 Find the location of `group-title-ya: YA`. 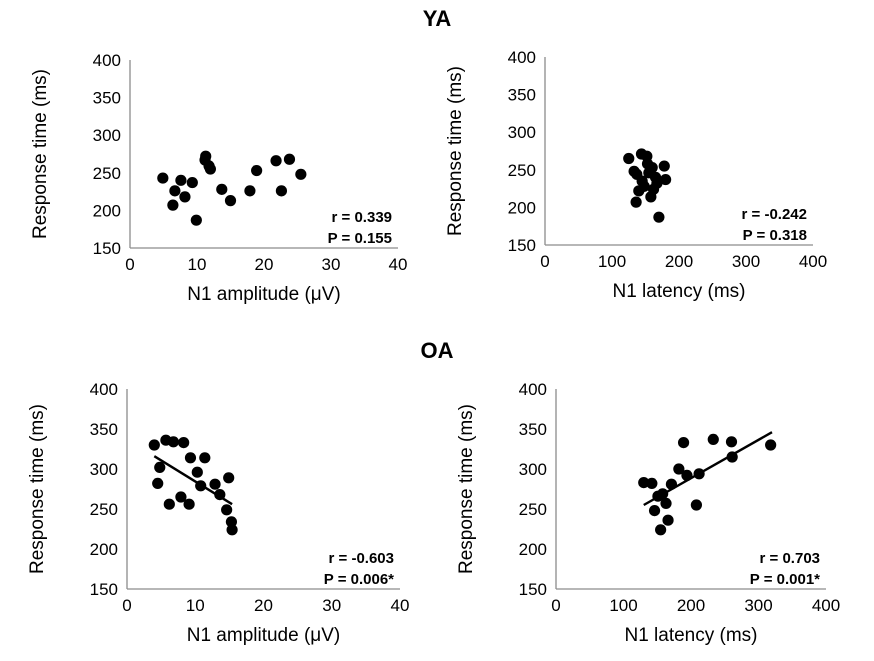

group-title-ya: YA is located at coordinates (437, 18).